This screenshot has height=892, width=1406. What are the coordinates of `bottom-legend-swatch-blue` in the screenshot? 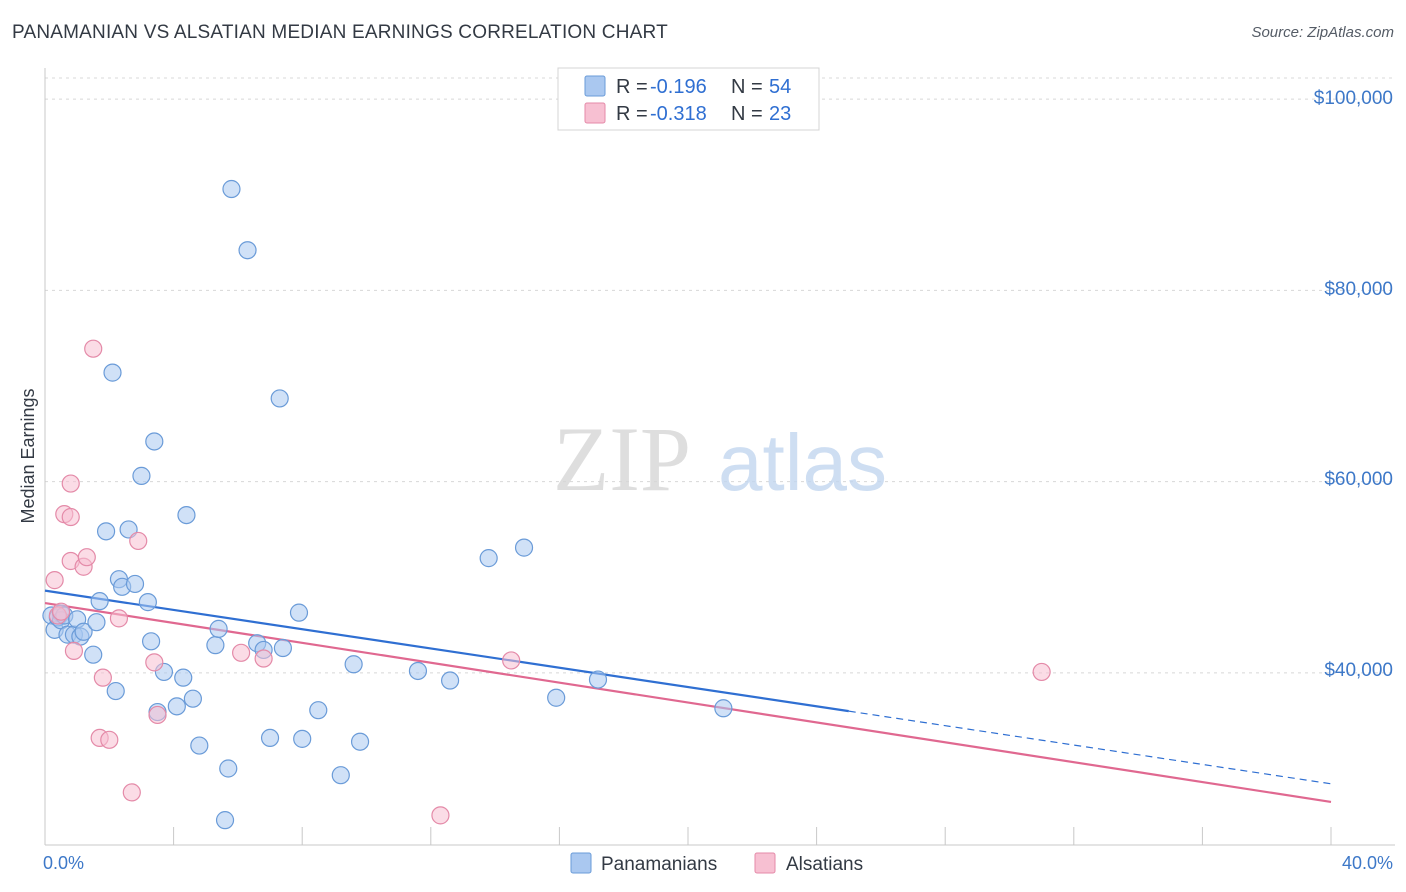 It's located at (581, 863).